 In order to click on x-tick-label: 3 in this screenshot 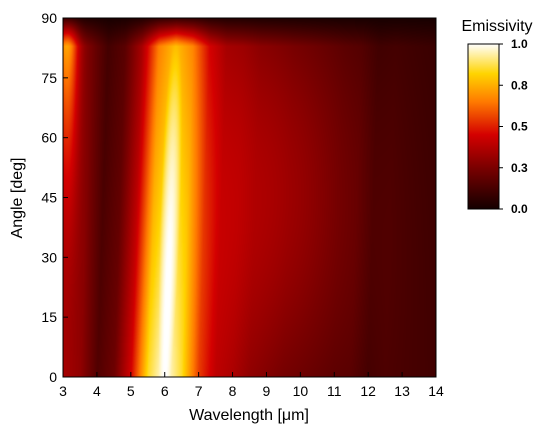, I will do `click(63, 391)`.